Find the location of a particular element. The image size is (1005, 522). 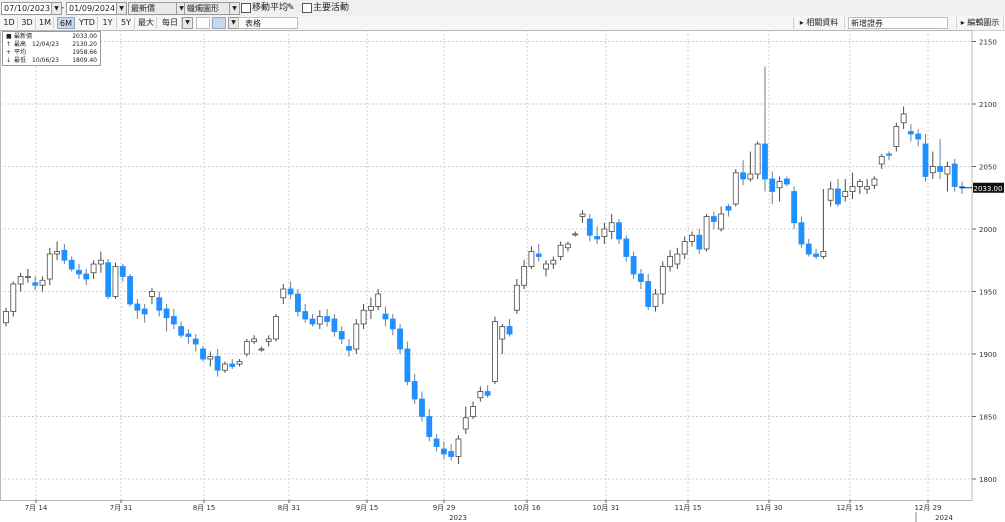

range-ytd-button: YTD is located at coordinates (87, 23).